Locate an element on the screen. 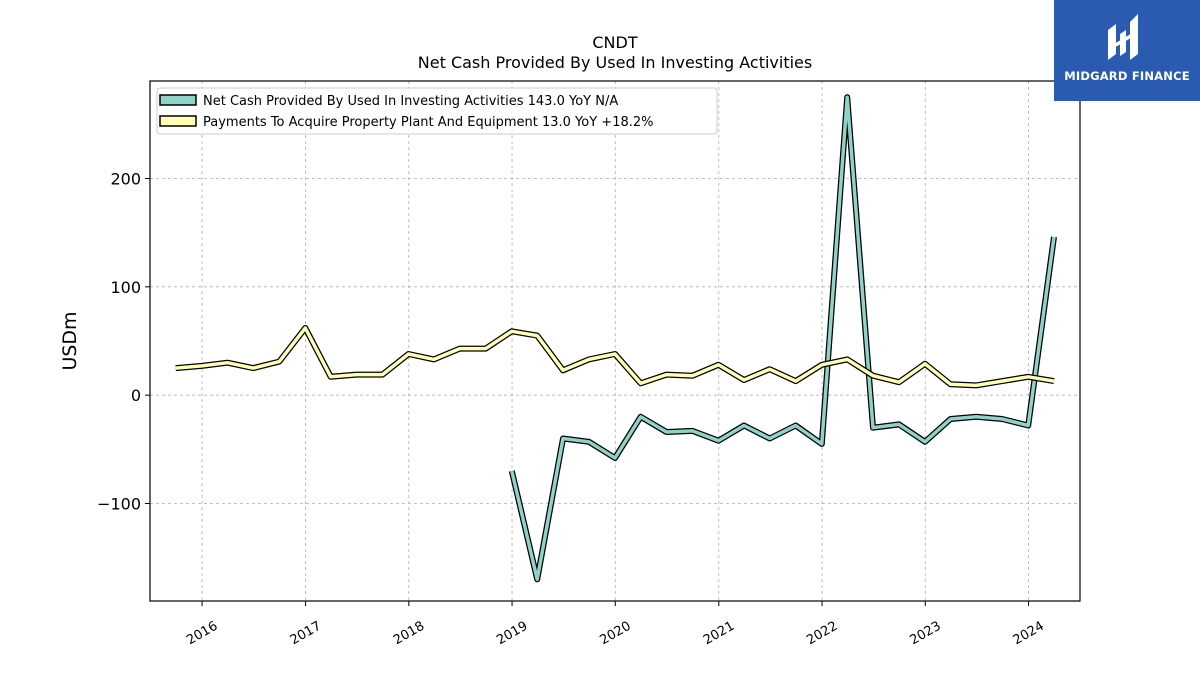 Image resolution: width=1200 pixels, height=675 pixels. x-tick-label: 2019 is located at coordinates (512, 634).